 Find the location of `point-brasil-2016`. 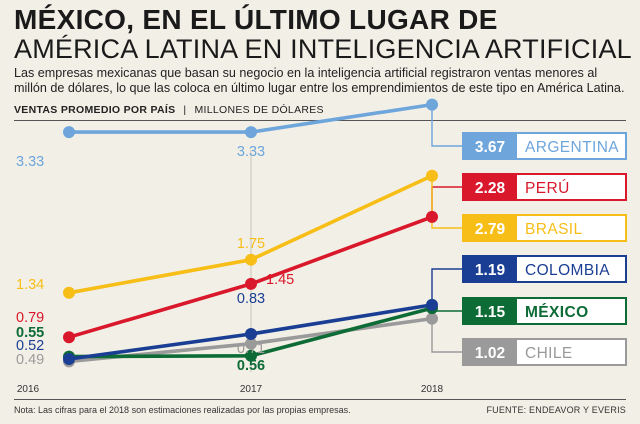

point-brasil-2016 is located at coordinates (69, 292).